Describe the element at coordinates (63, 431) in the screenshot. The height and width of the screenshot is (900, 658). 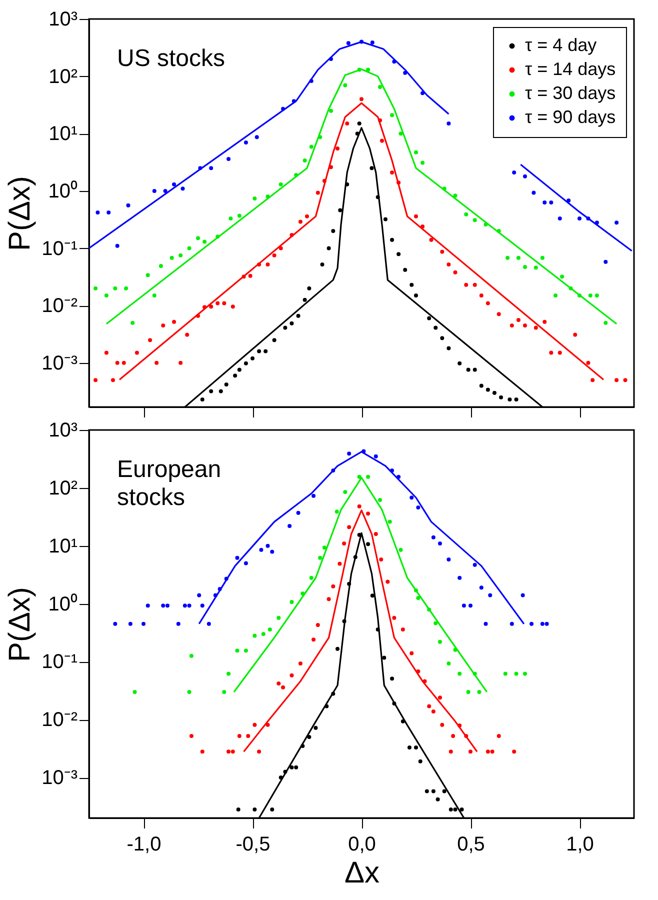
I see `y-tick-label: 10³` at that location.